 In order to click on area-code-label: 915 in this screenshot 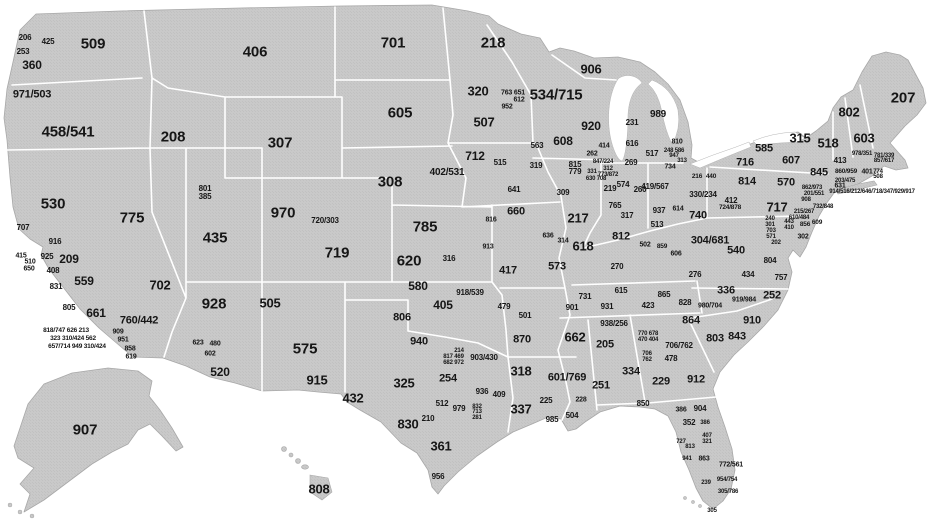, I will do `click(317, 380)`.